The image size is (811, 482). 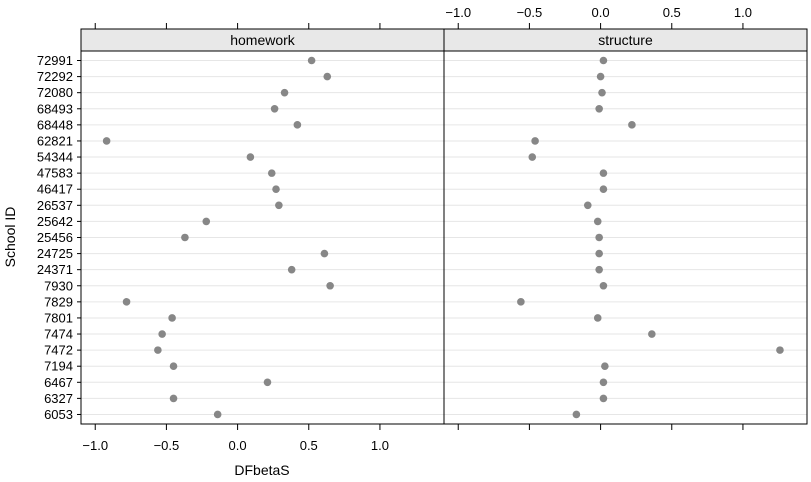 I want to click on y-tick-label-25456: 25456, so click(x=55, y=237).